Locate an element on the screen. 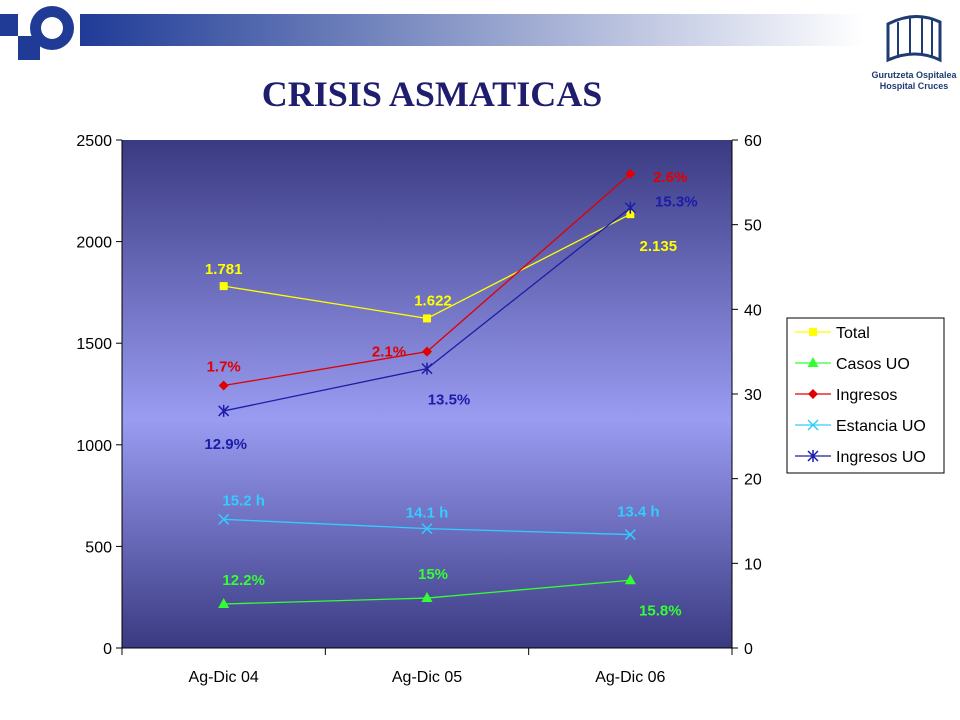 The height and width of the screenshot is (720, 960). data-label: 15.8% is located at coordinates (660, 610).